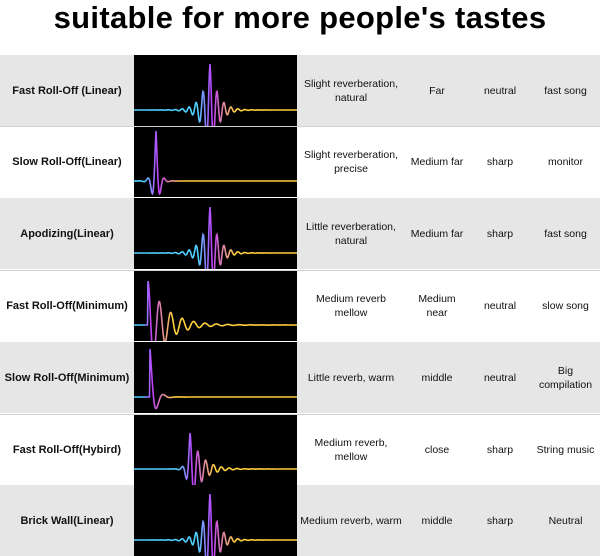 The image size is (600, 556). I want to click on sound-character: Little reverberation, natural, so click(351, 233).